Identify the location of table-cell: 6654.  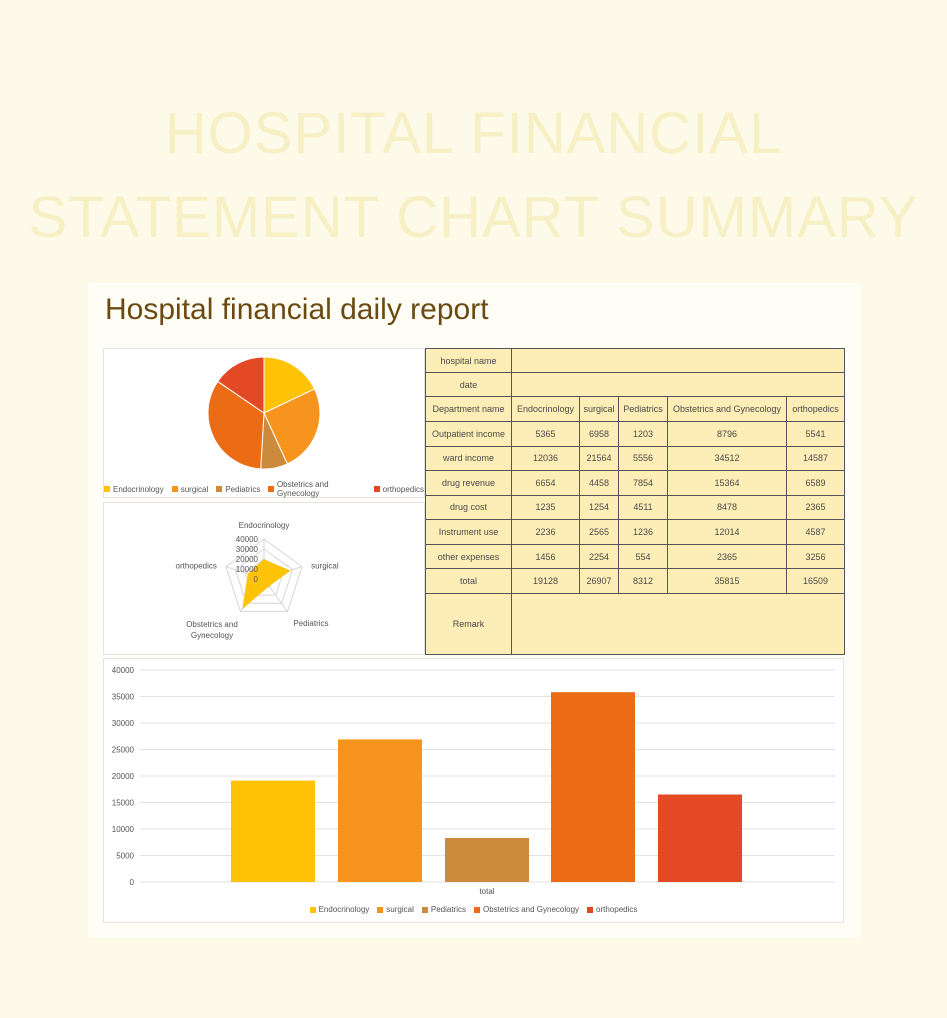
(545, 483).